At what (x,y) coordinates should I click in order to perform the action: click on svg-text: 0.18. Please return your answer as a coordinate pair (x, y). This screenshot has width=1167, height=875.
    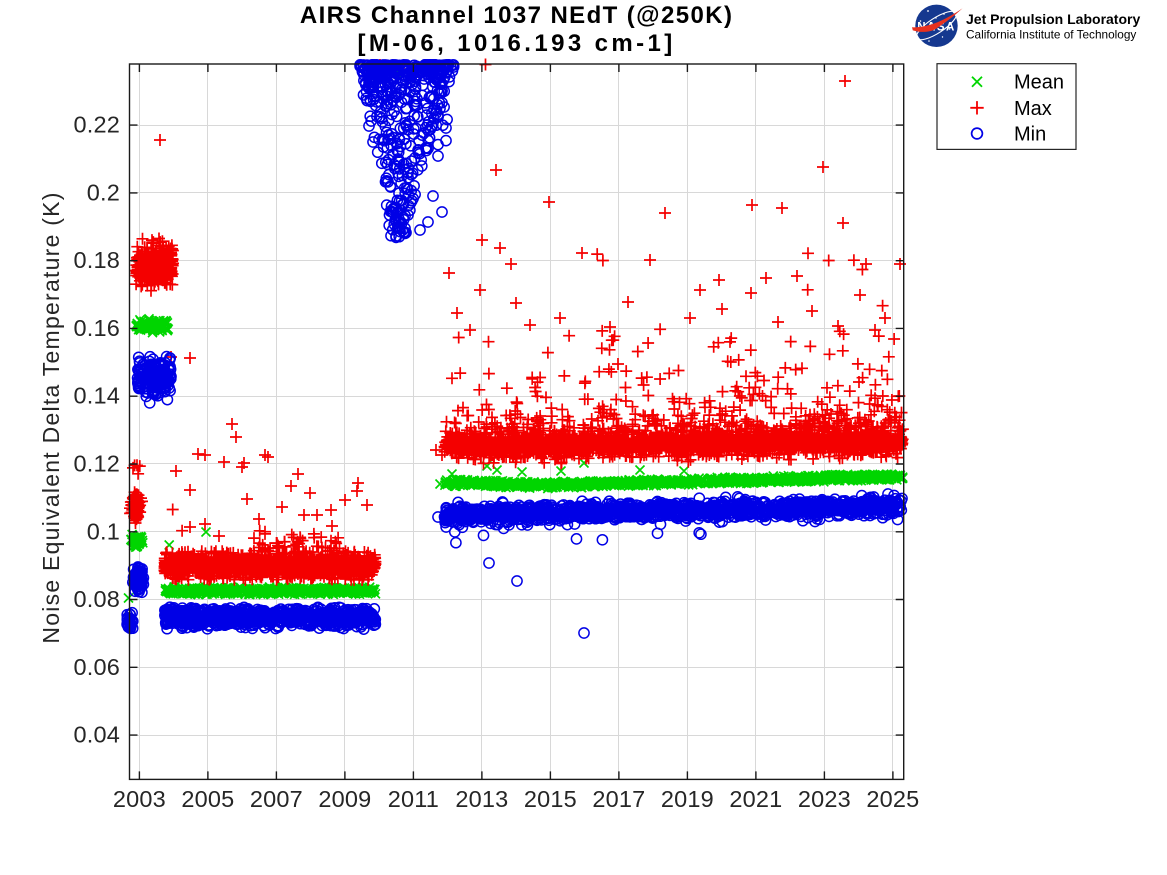
    Looking at the image, I should click on (96, 260).